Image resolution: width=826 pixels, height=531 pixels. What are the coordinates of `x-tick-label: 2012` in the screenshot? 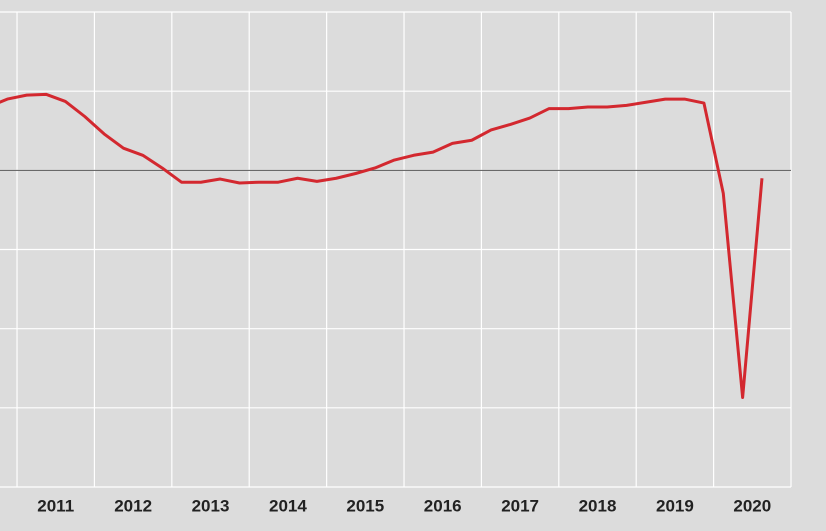 It's located at (133, 505).